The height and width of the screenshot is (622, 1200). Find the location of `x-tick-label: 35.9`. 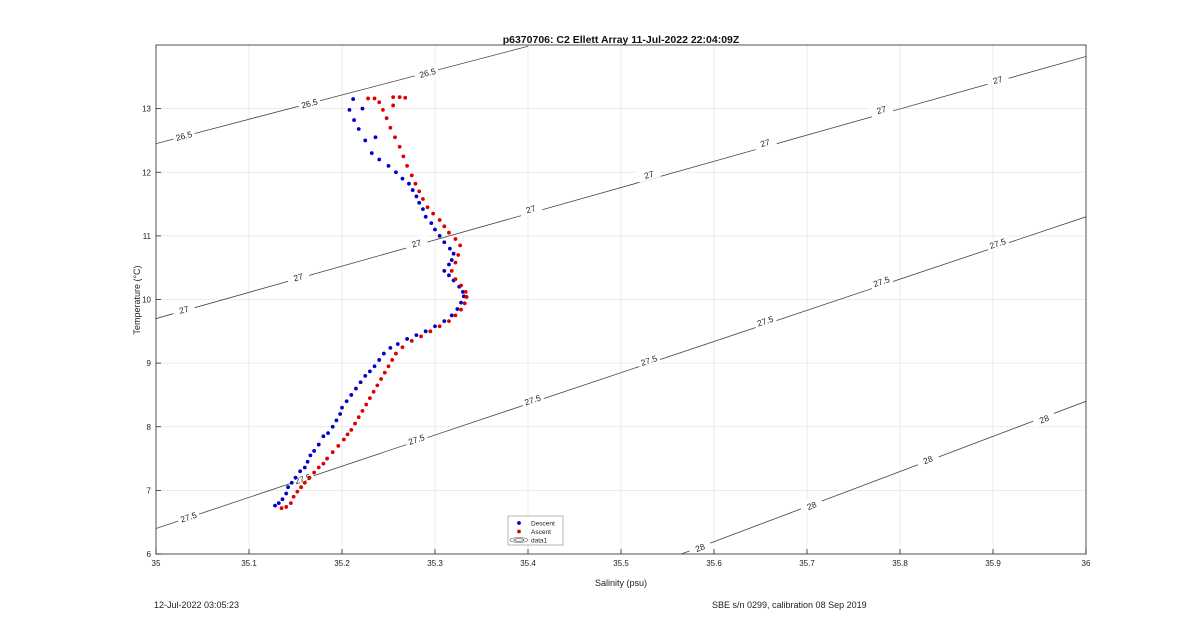

x-tick-label: 35.9 is located at coordinates (993, 563).